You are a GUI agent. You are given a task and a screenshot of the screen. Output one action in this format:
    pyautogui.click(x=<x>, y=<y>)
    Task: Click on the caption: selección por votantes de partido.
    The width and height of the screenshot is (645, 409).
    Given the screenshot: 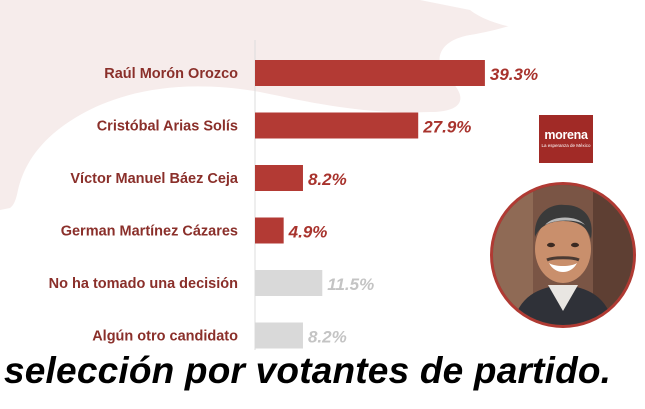 What is the action you would take?
    pyautogui.click(x=308, y=370)
    